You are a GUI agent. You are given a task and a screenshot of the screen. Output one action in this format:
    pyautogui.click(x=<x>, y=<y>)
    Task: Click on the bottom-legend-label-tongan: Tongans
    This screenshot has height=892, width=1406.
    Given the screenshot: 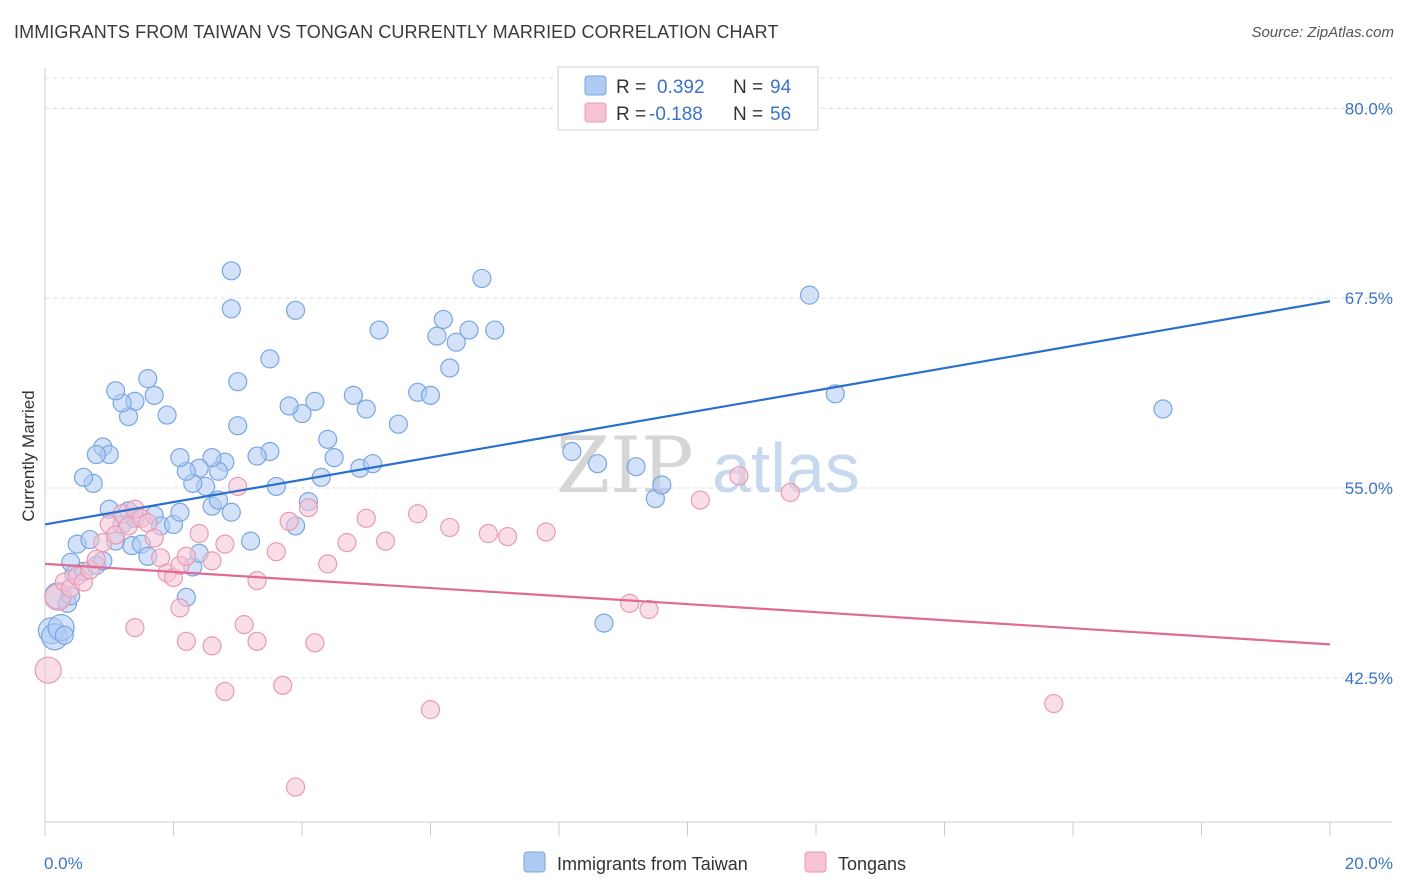 What is the action you would take?
    pyautogui.click(x=872, y=864)
    